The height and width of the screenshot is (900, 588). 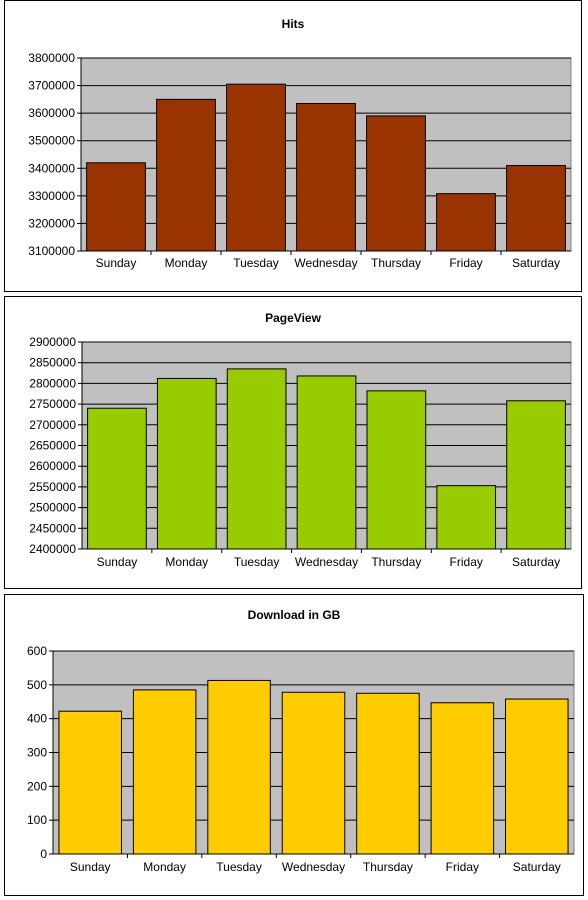 What do you see at coordinates (52, 342) in the screenshot?
I see `pageview-y-tick-label: 2900000` at bounding box center [52, 342].